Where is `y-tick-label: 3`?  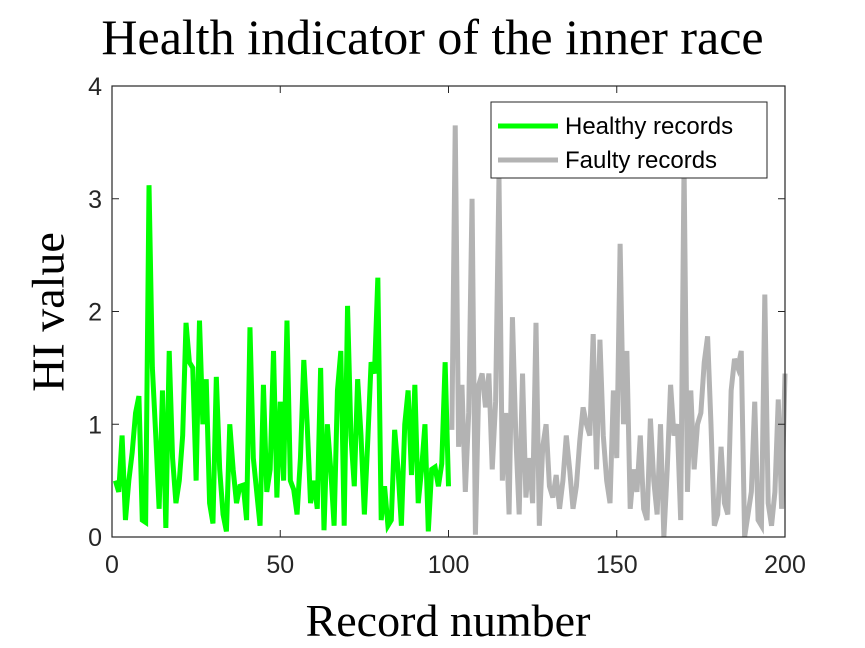 y-tick-label: 3 is located at coordinates (95, 200).